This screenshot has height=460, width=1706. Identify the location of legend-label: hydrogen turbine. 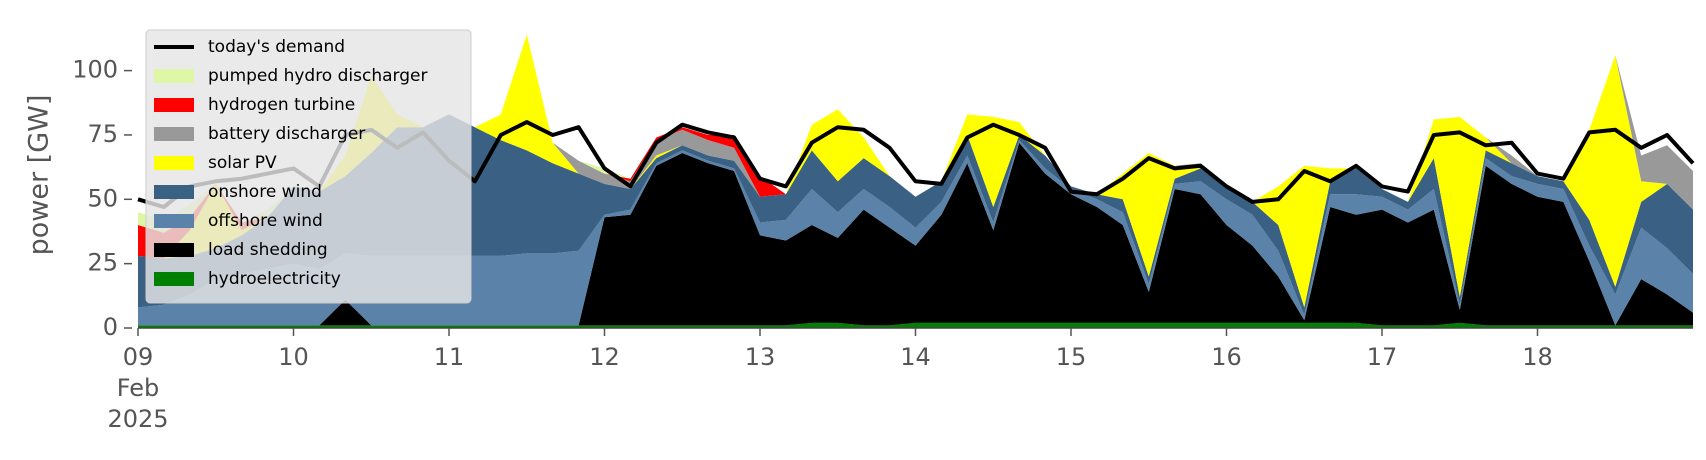
(281, 105).